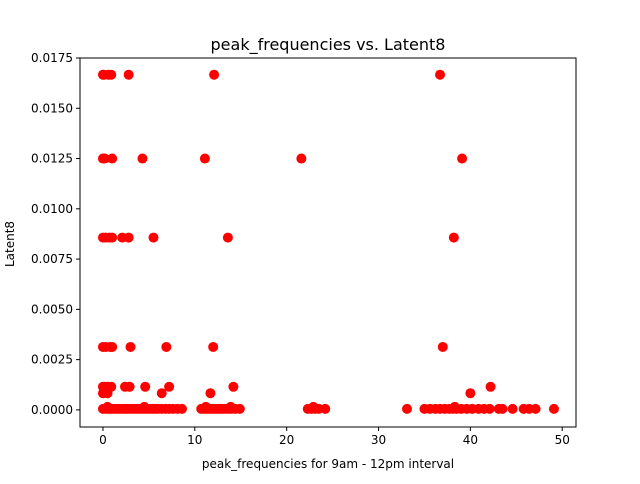  What do you see at coordinates (52, 259) in the screenshot?
I see `y-tick-label-3: 0.0075` at bounding box center [52, 259].